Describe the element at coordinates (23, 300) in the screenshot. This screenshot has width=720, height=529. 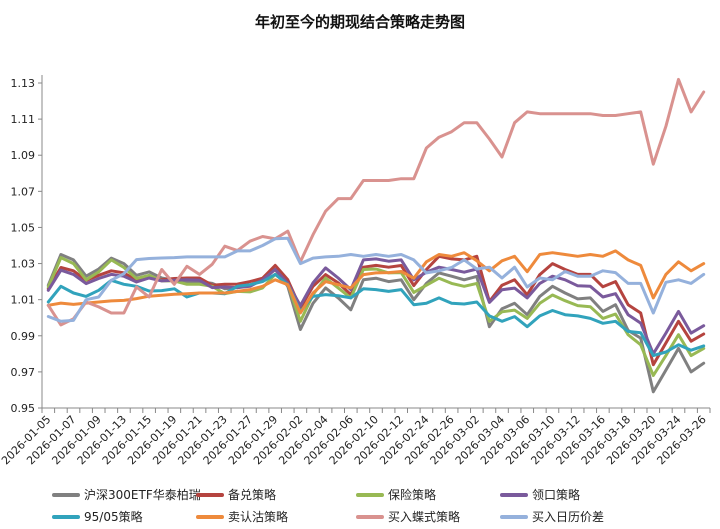
I see `y-tick-label: 1.01` at that location.